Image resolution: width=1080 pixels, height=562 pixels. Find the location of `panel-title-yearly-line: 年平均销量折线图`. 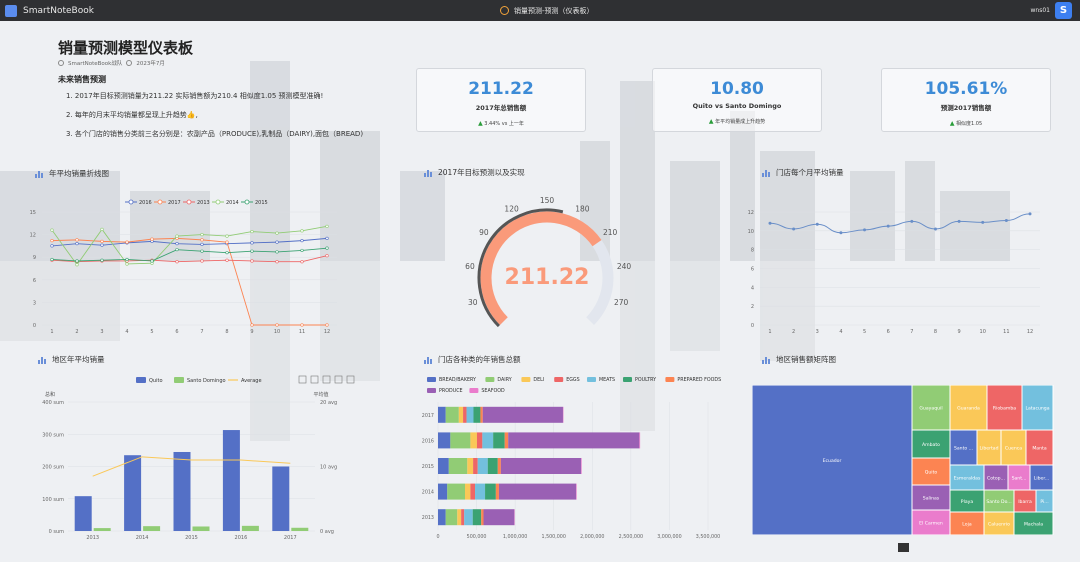

panel-title-yearly-line: 年平均销量折线图 is located at coordinates (72, 173).